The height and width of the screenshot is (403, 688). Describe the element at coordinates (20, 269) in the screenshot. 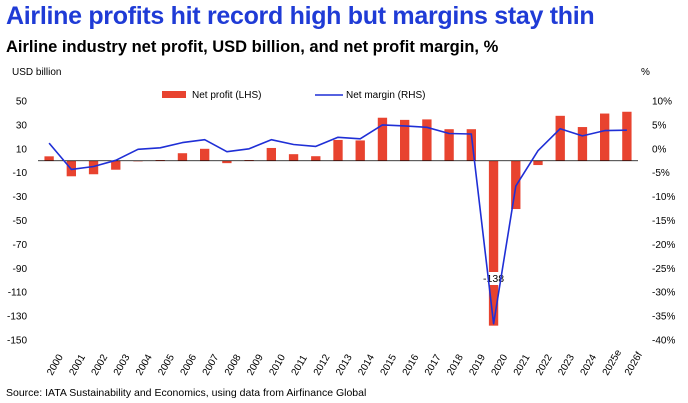

I see `left-tick-label: -90` at that location.